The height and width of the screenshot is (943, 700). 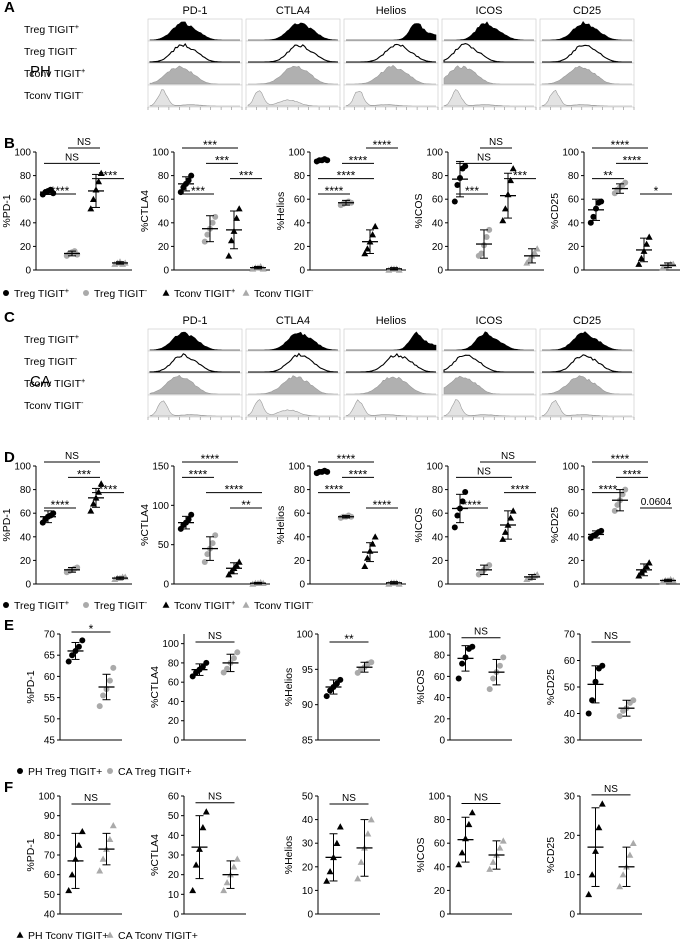 I want to click on significance-label: NS, so click(x=484, y=471).